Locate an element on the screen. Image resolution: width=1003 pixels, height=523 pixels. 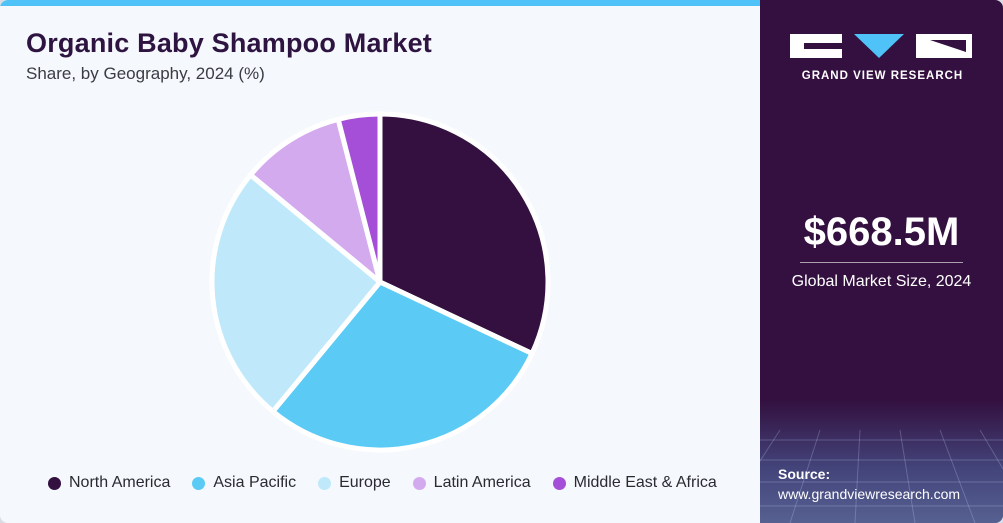
market-size-label: Global Market Size, 2024 is located at coordinates (881, 281).